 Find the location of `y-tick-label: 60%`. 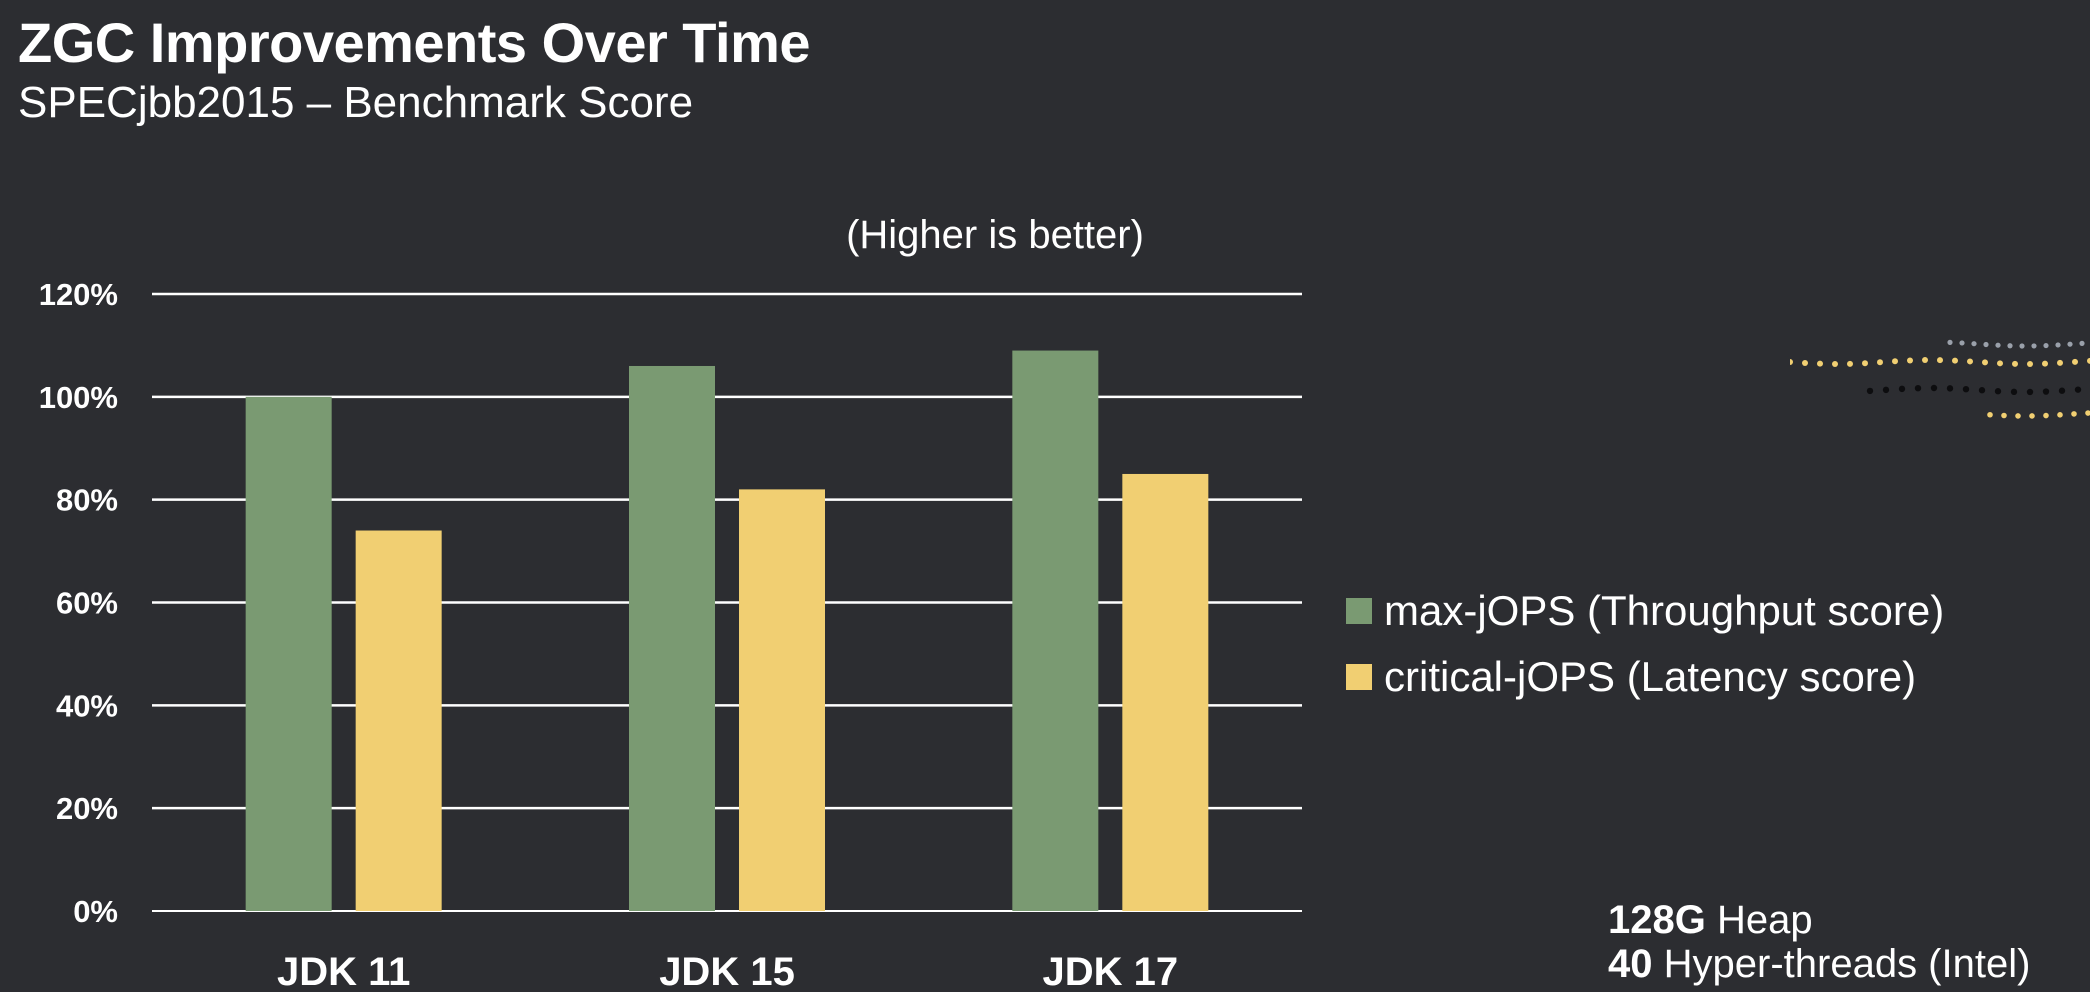

y-tick-label: 60% is located at coordinates (87, 603).